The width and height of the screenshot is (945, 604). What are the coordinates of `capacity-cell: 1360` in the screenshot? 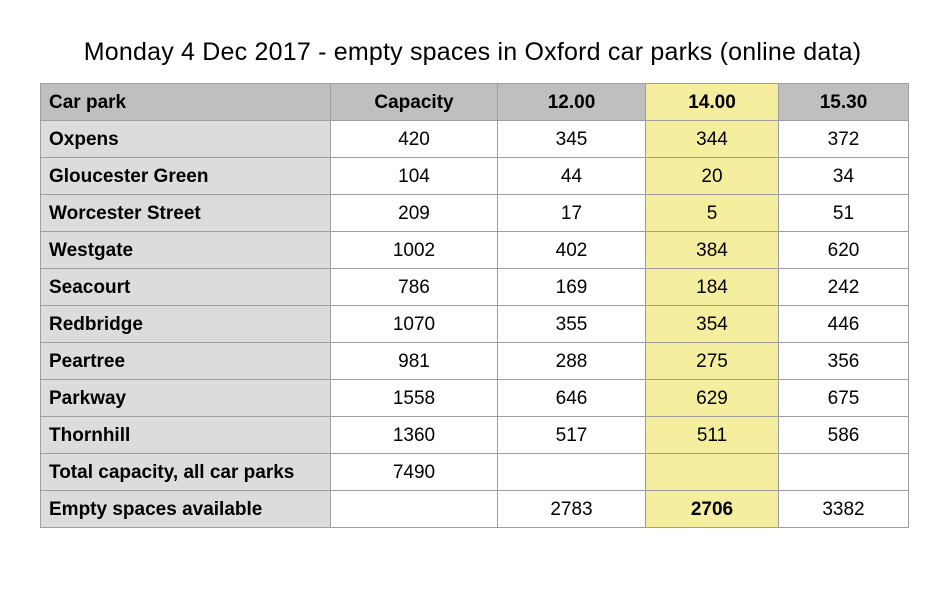 It's located at (414, 435).